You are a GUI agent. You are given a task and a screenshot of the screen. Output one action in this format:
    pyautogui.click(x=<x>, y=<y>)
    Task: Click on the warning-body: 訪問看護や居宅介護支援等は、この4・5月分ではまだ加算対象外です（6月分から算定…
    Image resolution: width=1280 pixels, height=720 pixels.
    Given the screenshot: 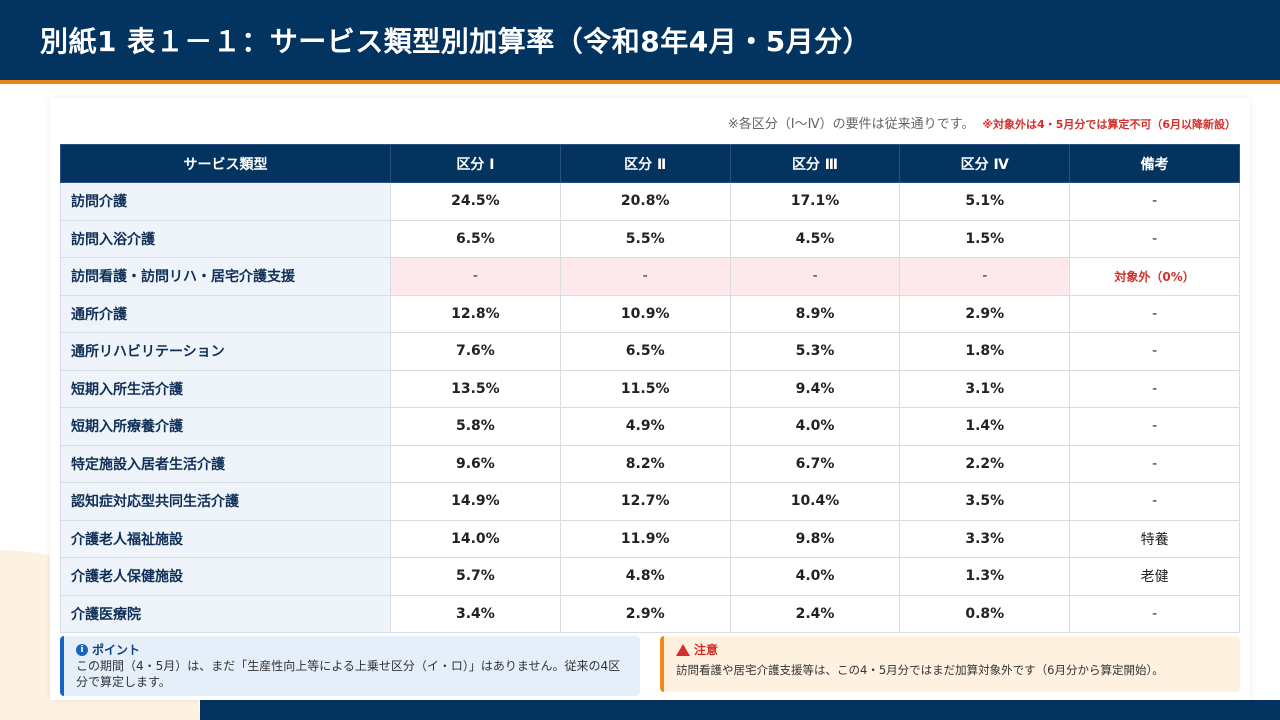 What is the action you would take?
    pyautogui.click(x=920, y=670)
    